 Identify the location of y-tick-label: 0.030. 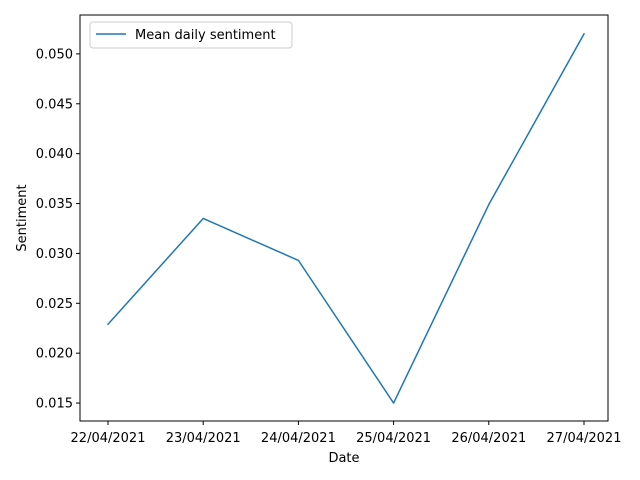
(54, 254).